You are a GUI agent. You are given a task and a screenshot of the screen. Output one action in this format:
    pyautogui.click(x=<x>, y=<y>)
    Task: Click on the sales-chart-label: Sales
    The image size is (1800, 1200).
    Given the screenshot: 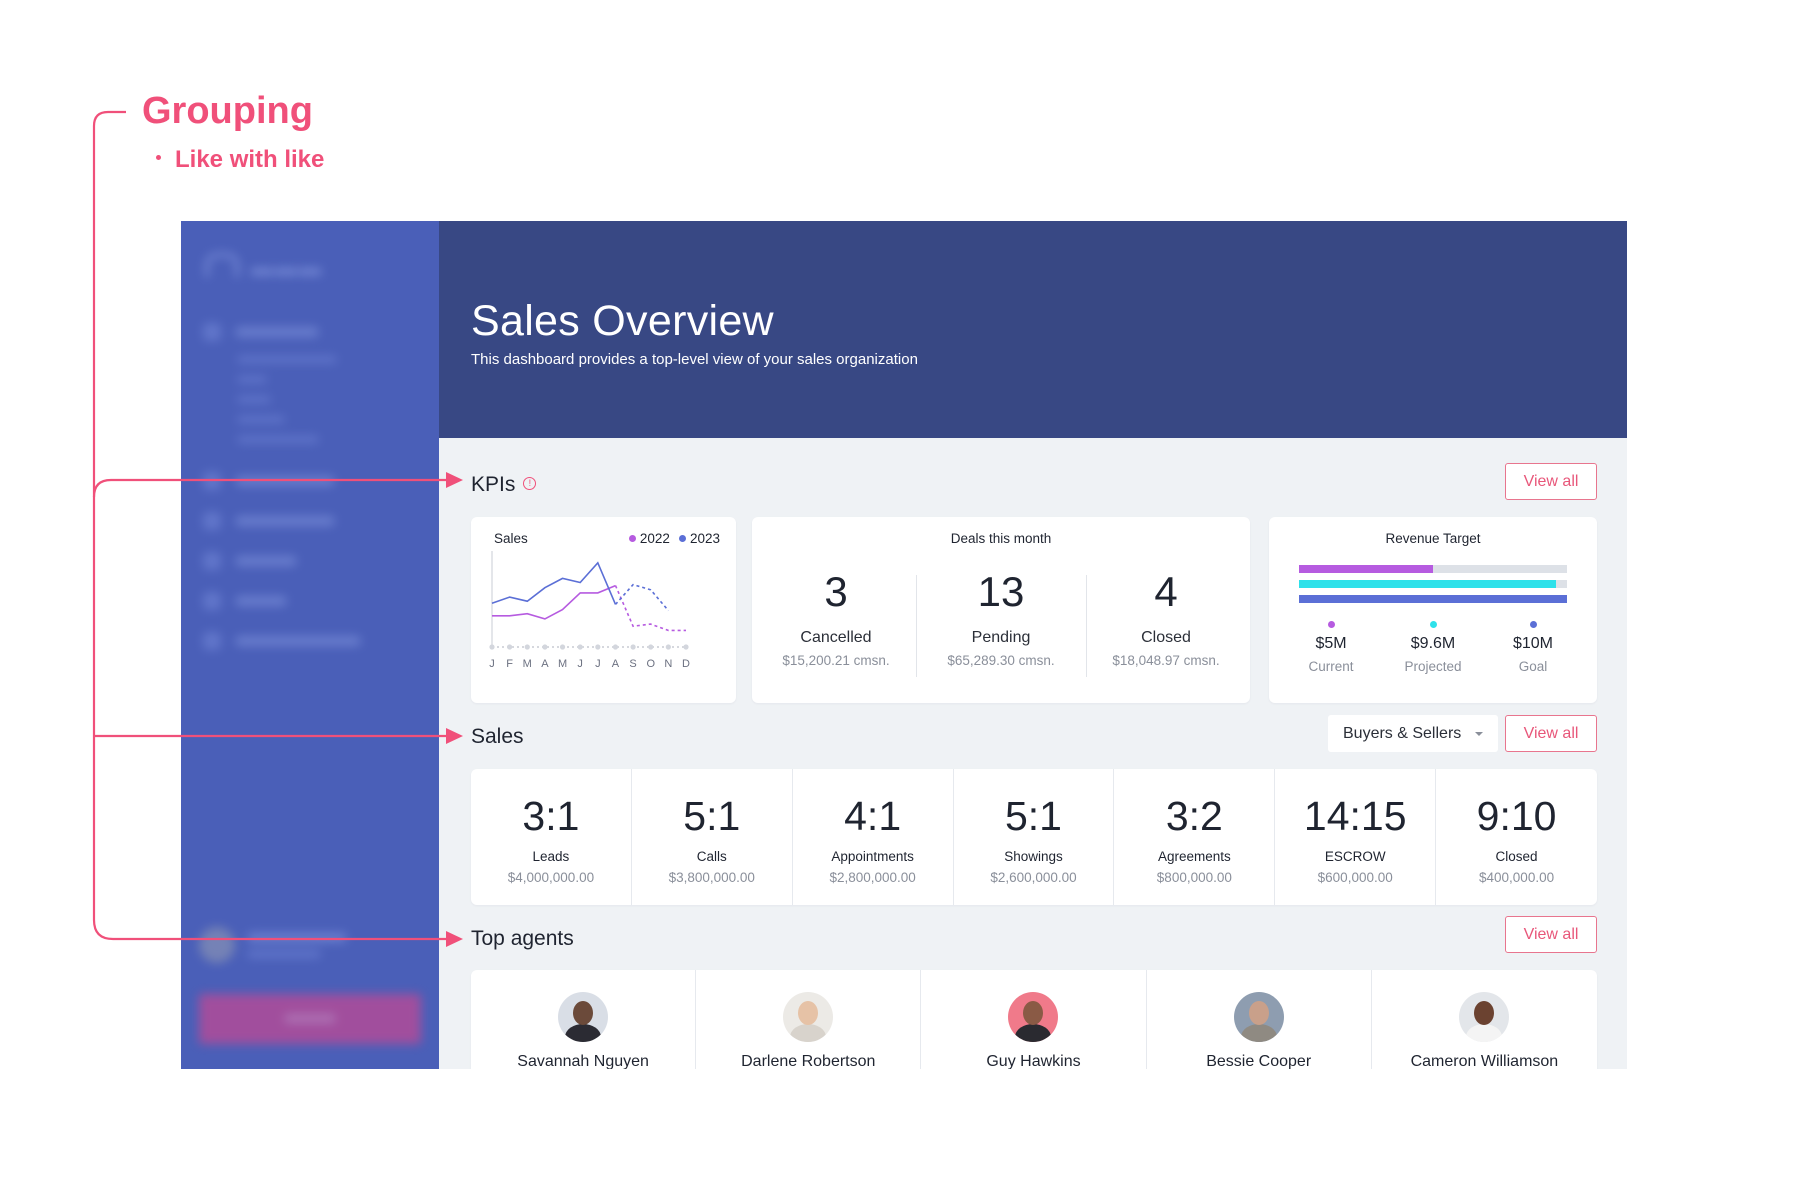 What is the action you would take?
    pyautogui.click(x=511, y=538)
    